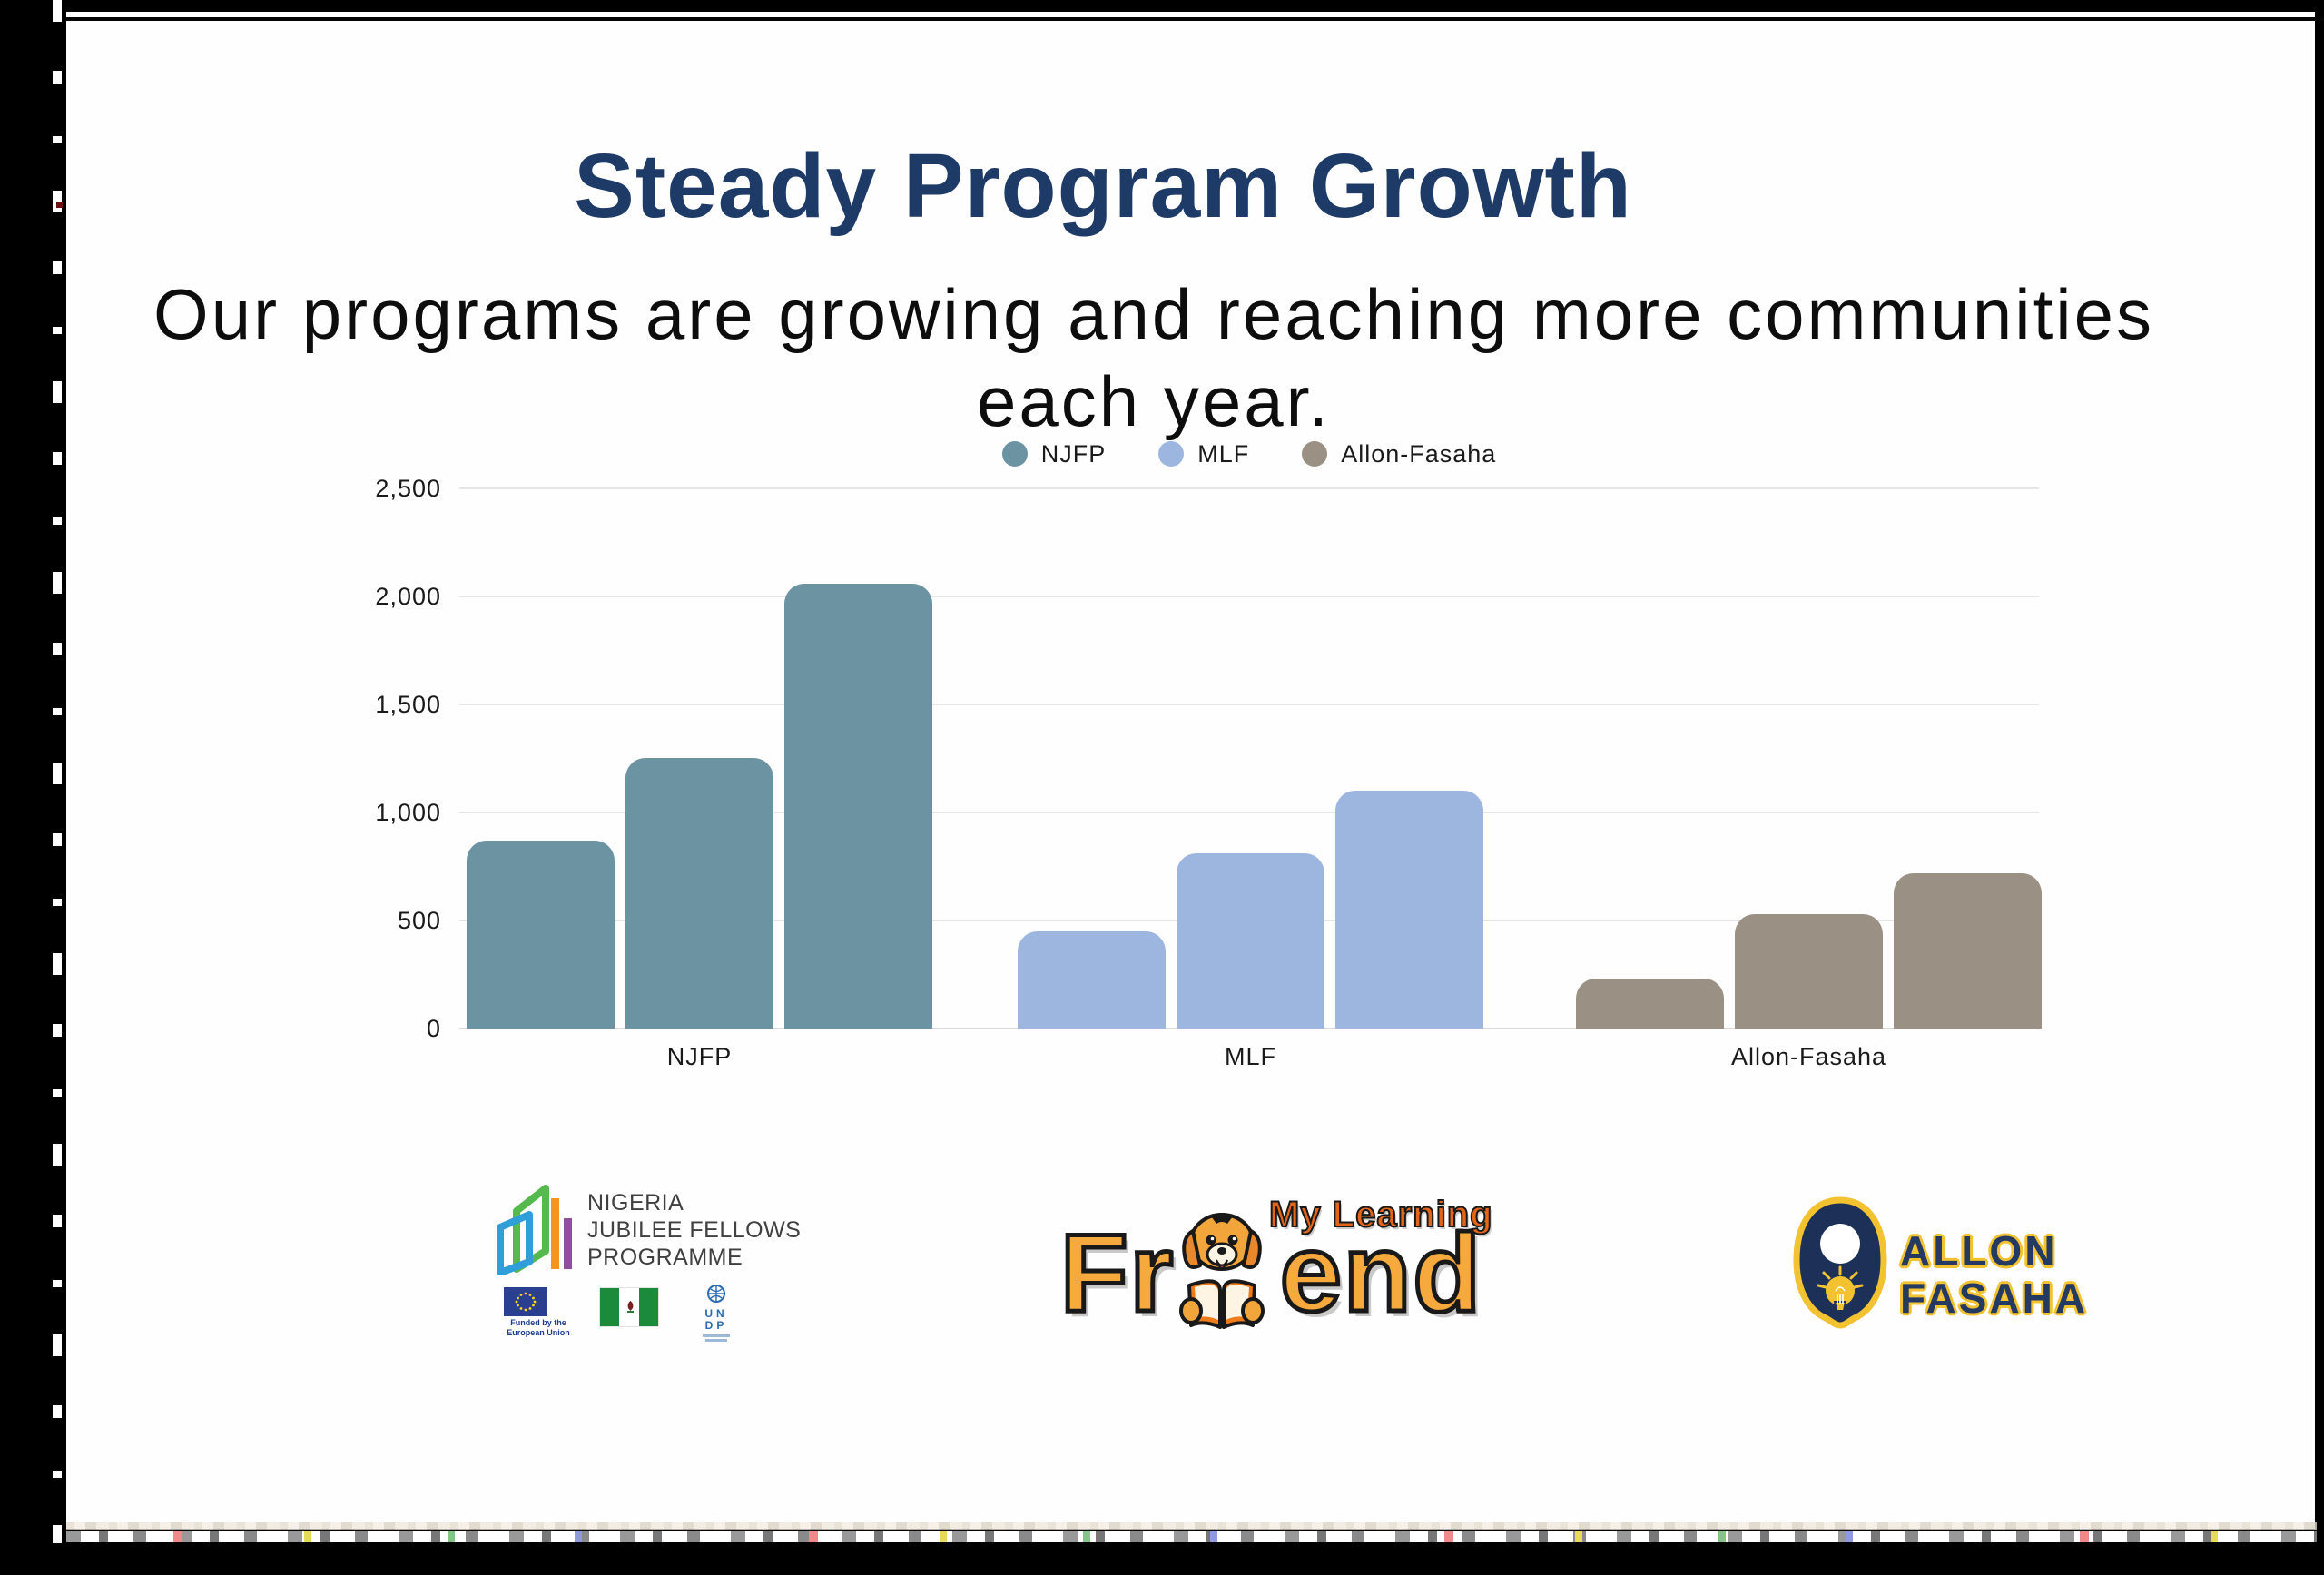  I want to click on legend-label: Allon-Fasaha, so click(1419, 454).